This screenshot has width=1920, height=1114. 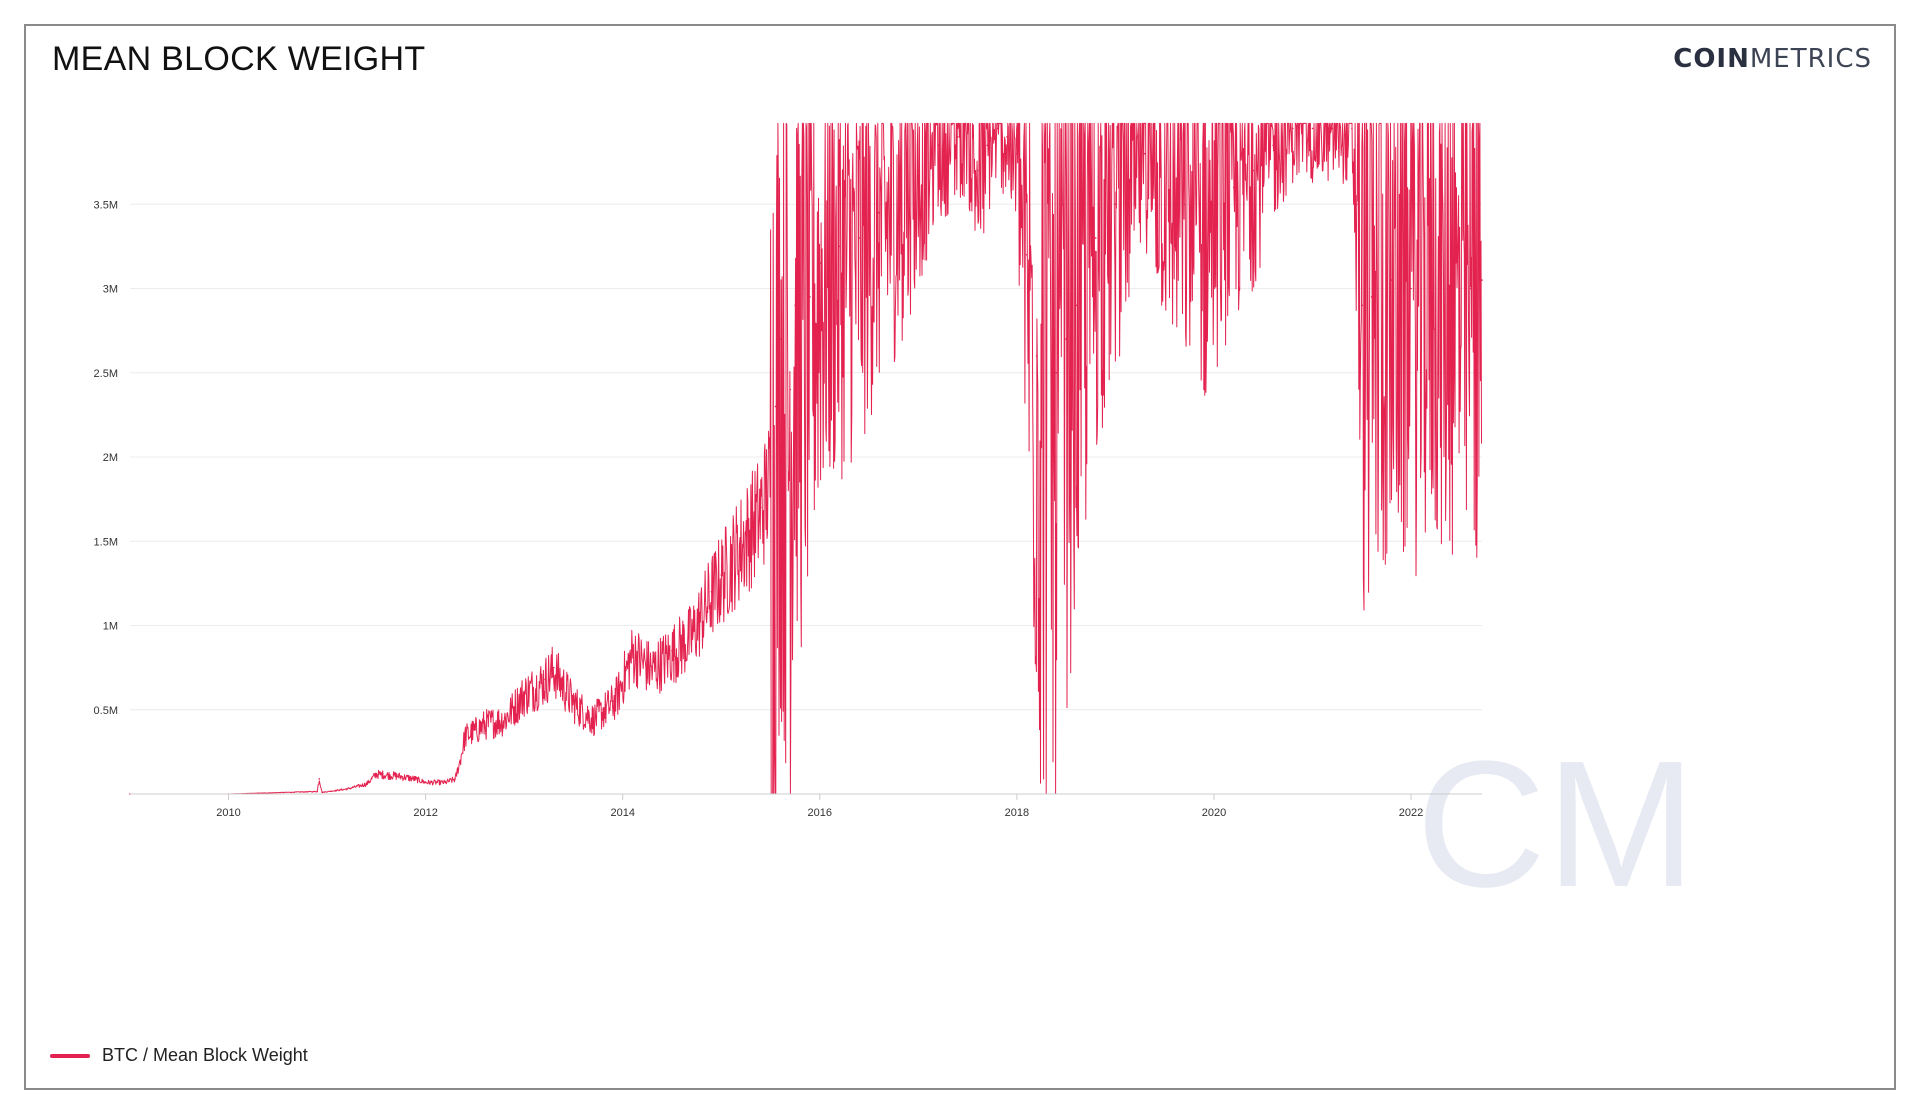 I want to click on x-tick-label: 2022, so click(x=1411, y=813).